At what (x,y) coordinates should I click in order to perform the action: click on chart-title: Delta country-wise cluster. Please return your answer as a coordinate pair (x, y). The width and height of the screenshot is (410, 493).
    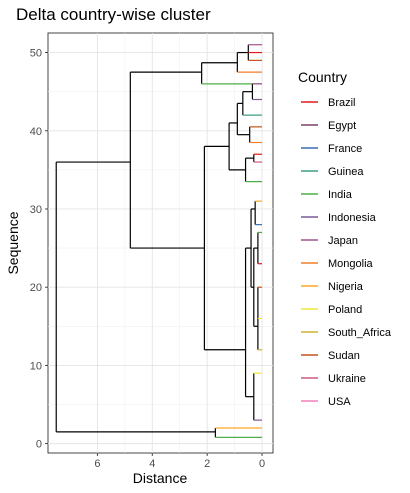
    Looking at the image, I should click on (113, 14).